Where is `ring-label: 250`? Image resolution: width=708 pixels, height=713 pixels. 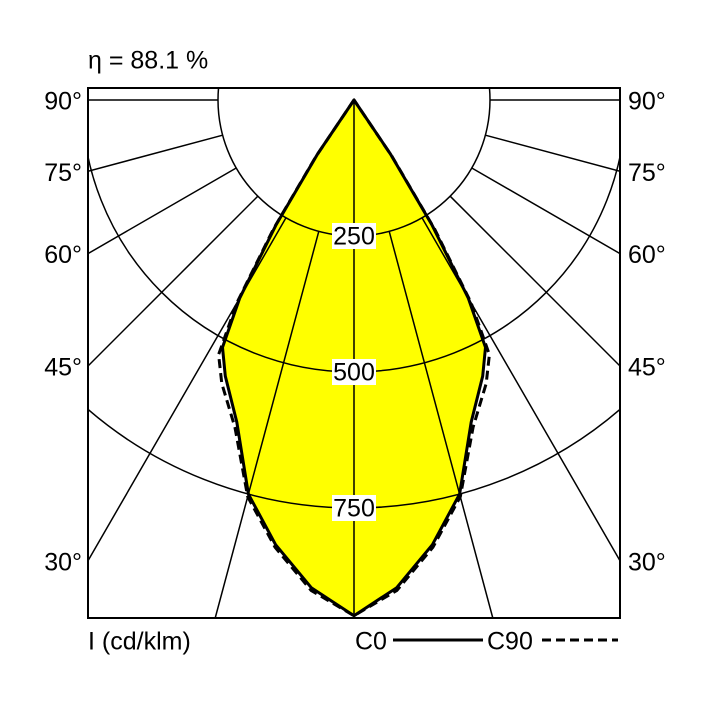
ring-label: 250 is located at coordinates (354, 237).